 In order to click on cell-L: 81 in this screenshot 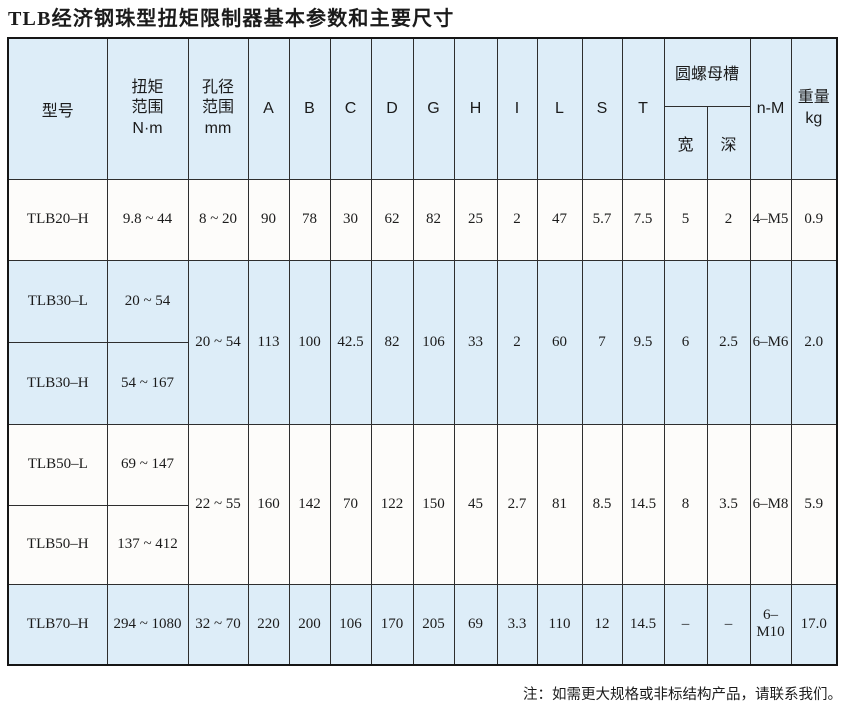, I will do `click(559, 504)`.